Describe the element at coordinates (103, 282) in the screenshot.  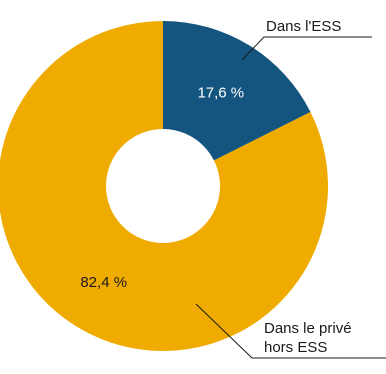
I see `slice-value-label-1: 82,4 %` at that location.